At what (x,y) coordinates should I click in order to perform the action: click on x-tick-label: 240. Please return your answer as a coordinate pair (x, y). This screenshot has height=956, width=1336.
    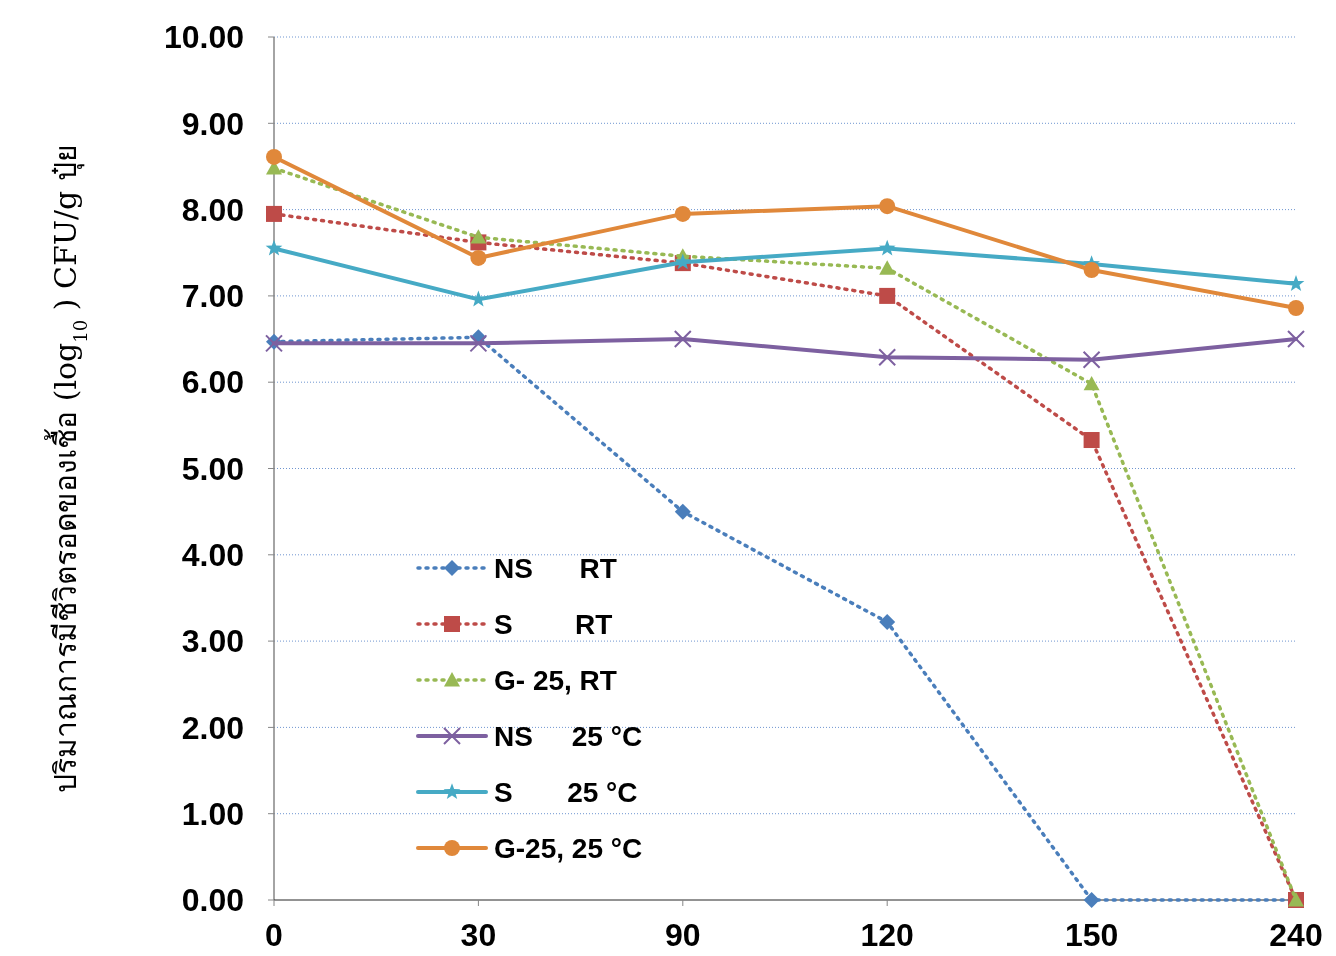
    Looking at the image, I should click on (1296, 935).